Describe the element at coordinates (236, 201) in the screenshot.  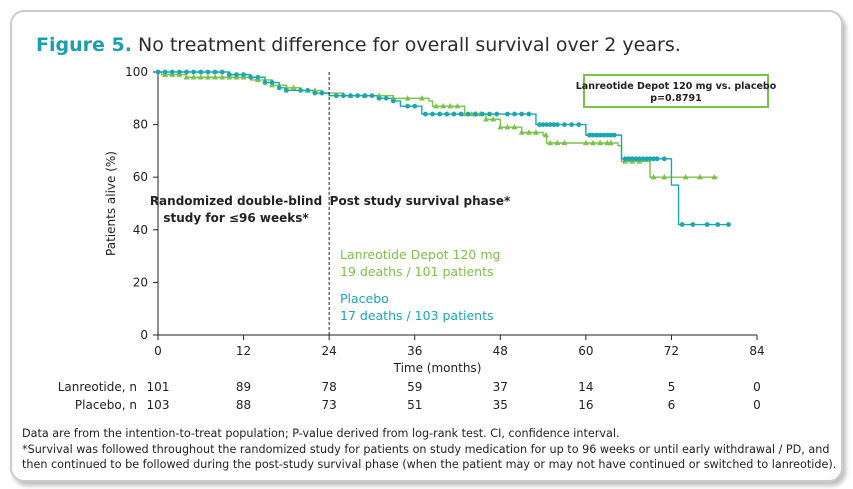
I see `phase-left-line1: Randomized double-blind` at that location.